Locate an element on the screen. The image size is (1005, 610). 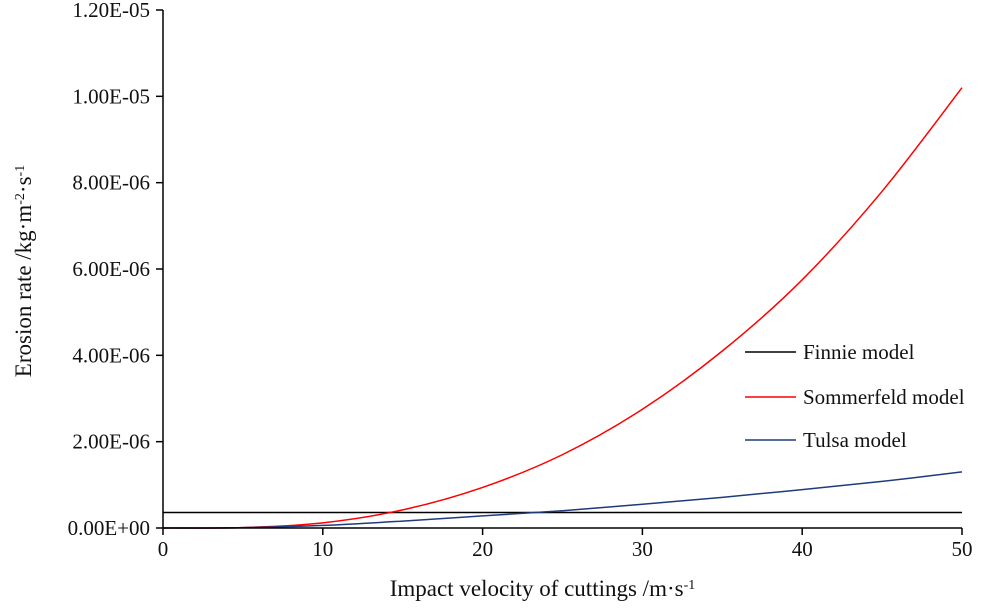
y-tick-label: 2.00E-06 is located at coordinates (111, 442).